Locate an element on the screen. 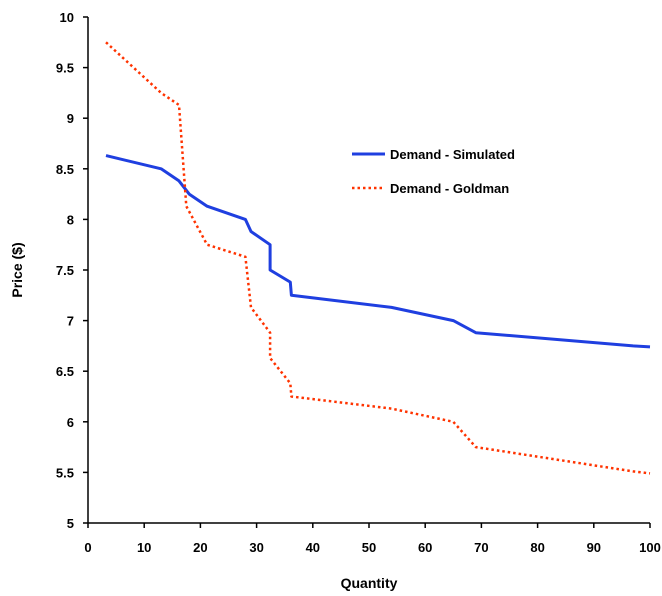 This screenshot has width=662, height=596. x-tick-label: 10 is located at coordinates (144, 547).